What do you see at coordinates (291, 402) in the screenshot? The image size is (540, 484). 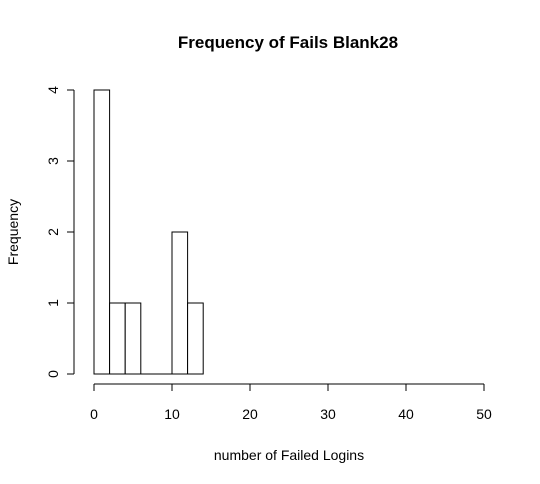 I see `x-axis: 0 10 20 30 40 50` at bounding box center [291, 402].